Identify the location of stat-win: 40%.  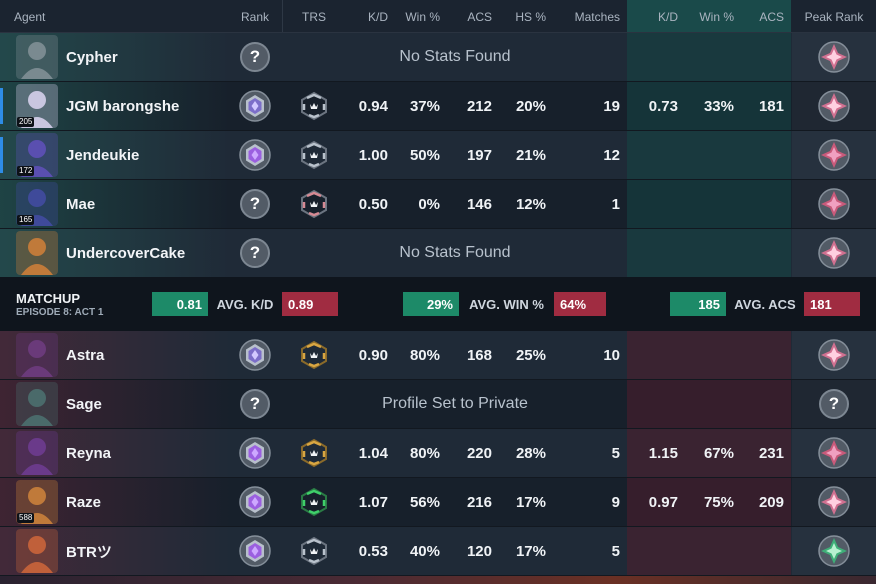
(424, 551).